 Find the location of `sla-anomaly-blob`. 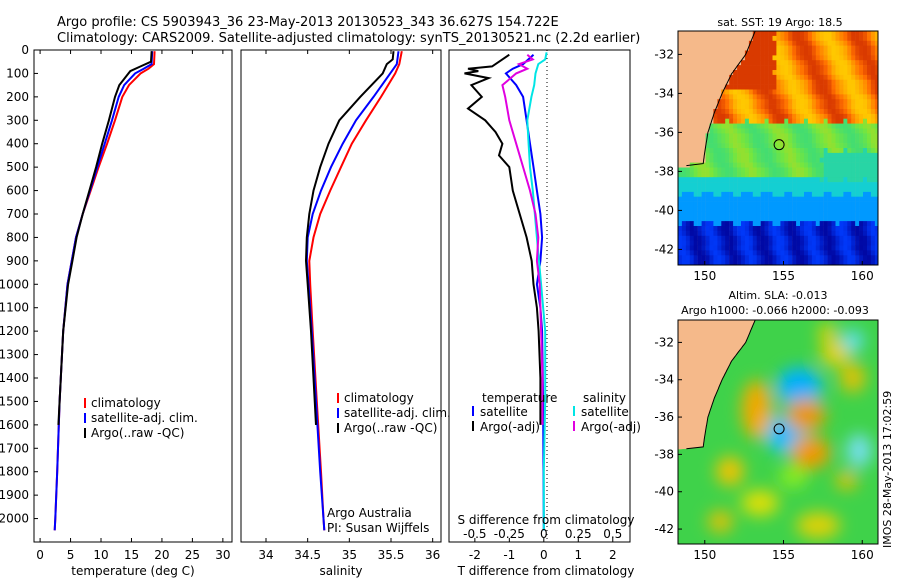

sla-anomaly-blob is located at coordinates (835, 353).